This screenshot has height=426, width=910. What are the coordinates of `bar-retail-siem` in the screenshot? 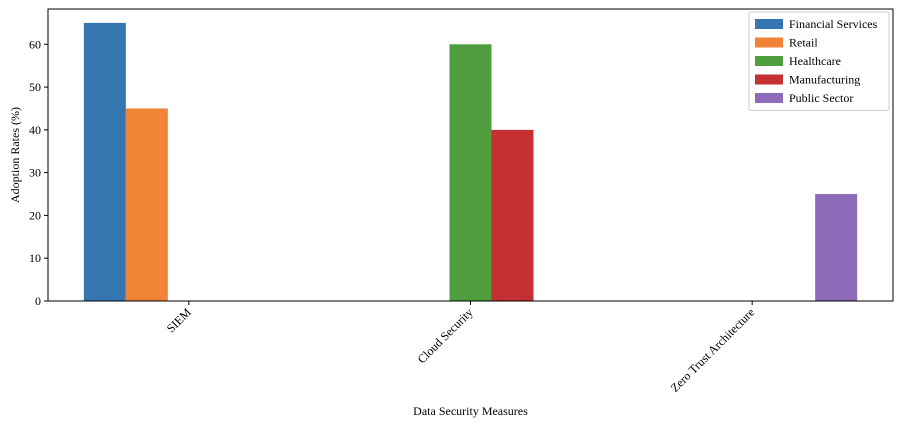 It's located at (146, 204).